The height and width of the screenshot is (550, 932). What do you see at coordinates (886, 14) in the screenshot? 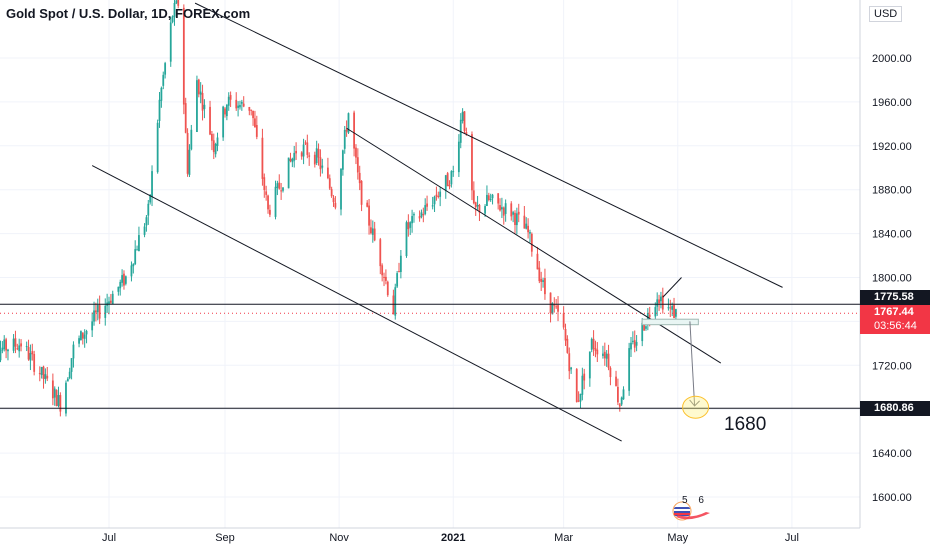
I see `currency-selector: USD` at bounding box center [886, 14].